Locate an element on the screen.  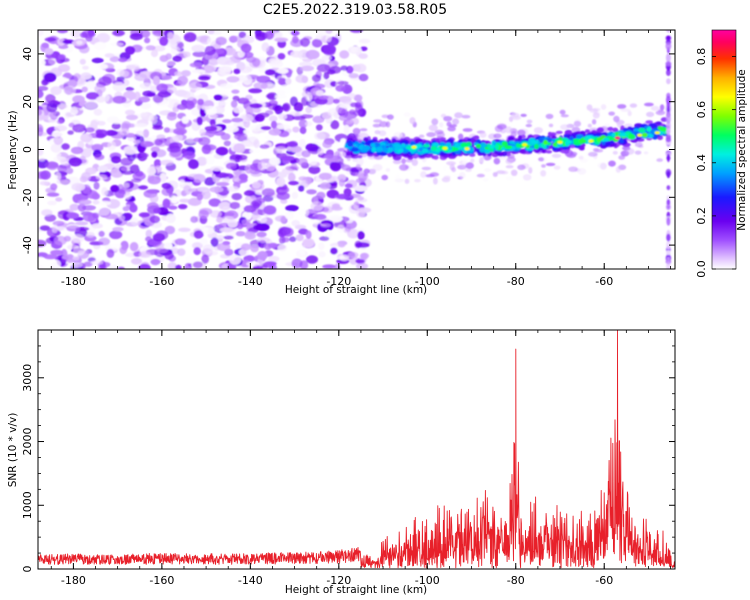
snr-y-tick-label: 3000 is located at coordinates (27, 378).